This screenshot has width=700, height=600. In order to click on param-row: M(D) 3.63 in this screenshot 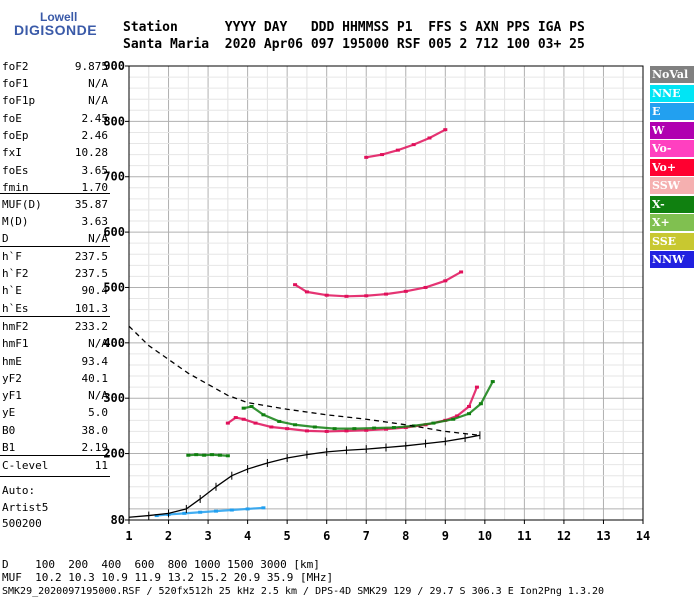, I will do `click(55, 224)`.